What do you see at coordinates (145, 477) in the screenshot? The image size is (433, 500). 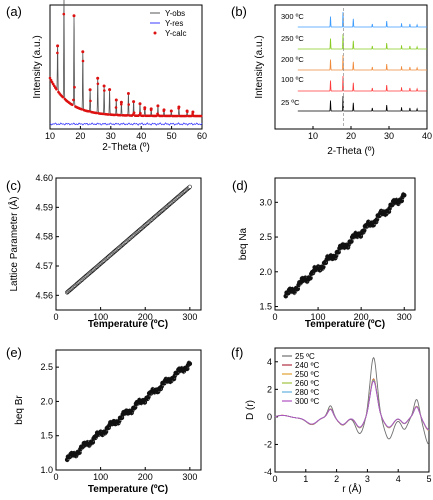 I see `panel-e-xtick-label: 200` at bounding box center [145, 477].